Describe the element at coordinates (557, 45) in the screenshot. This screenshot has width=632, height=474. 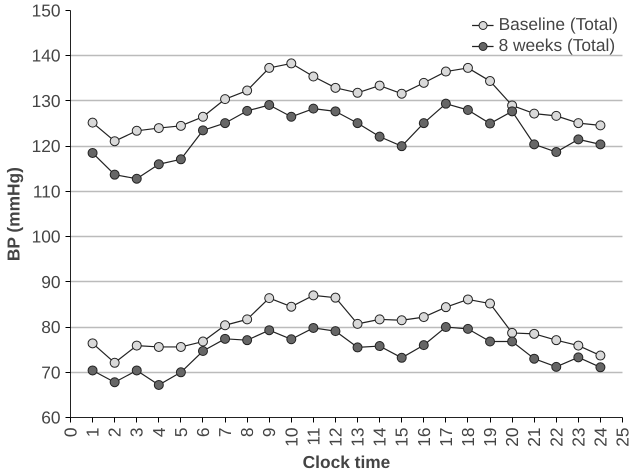
I see `legend-label: 8 weeks (Total)` at that location.